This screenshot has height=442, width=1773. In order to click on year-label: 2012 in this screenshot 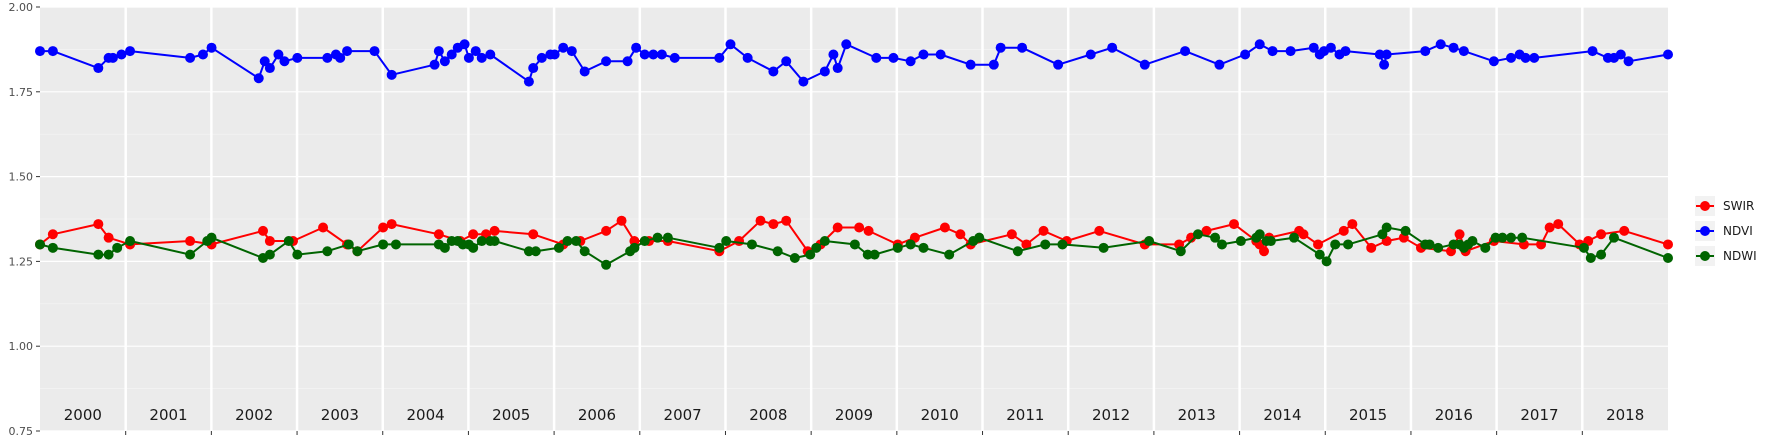, I will do `click(1111, 415)`.